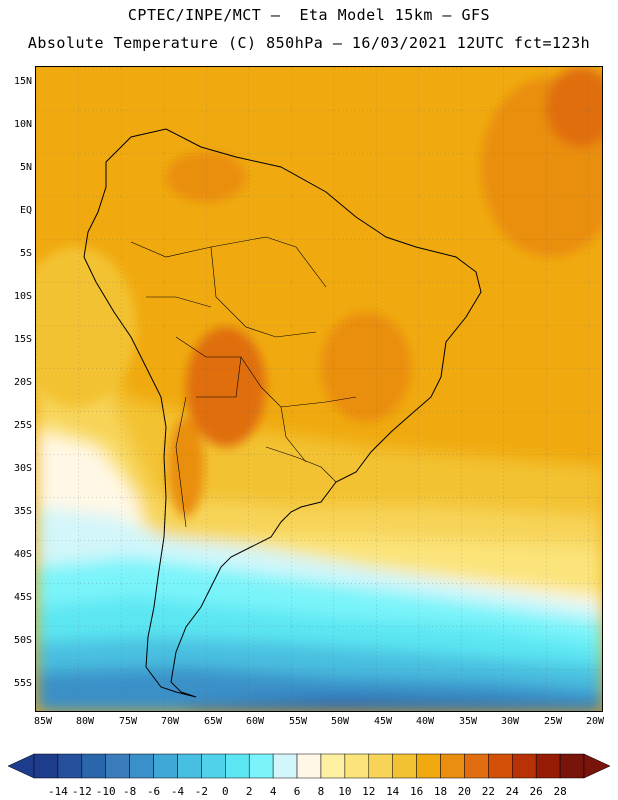 The width and height of the screenshot is (618, 800). What do you see at coordinates (340, 721) in the screenshot?
I see `lon-label-50w: 50W` at bounding box center [340, 721].